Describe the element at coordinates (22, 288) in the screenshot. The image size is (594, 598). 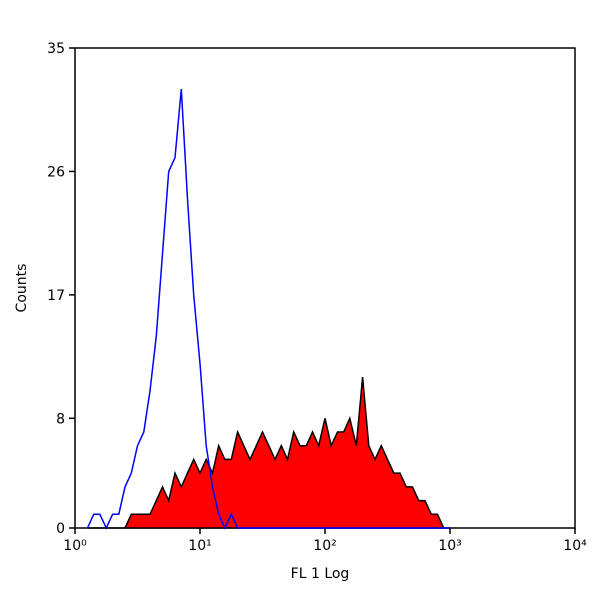
I see `y-axis-label: Counts` at that location.